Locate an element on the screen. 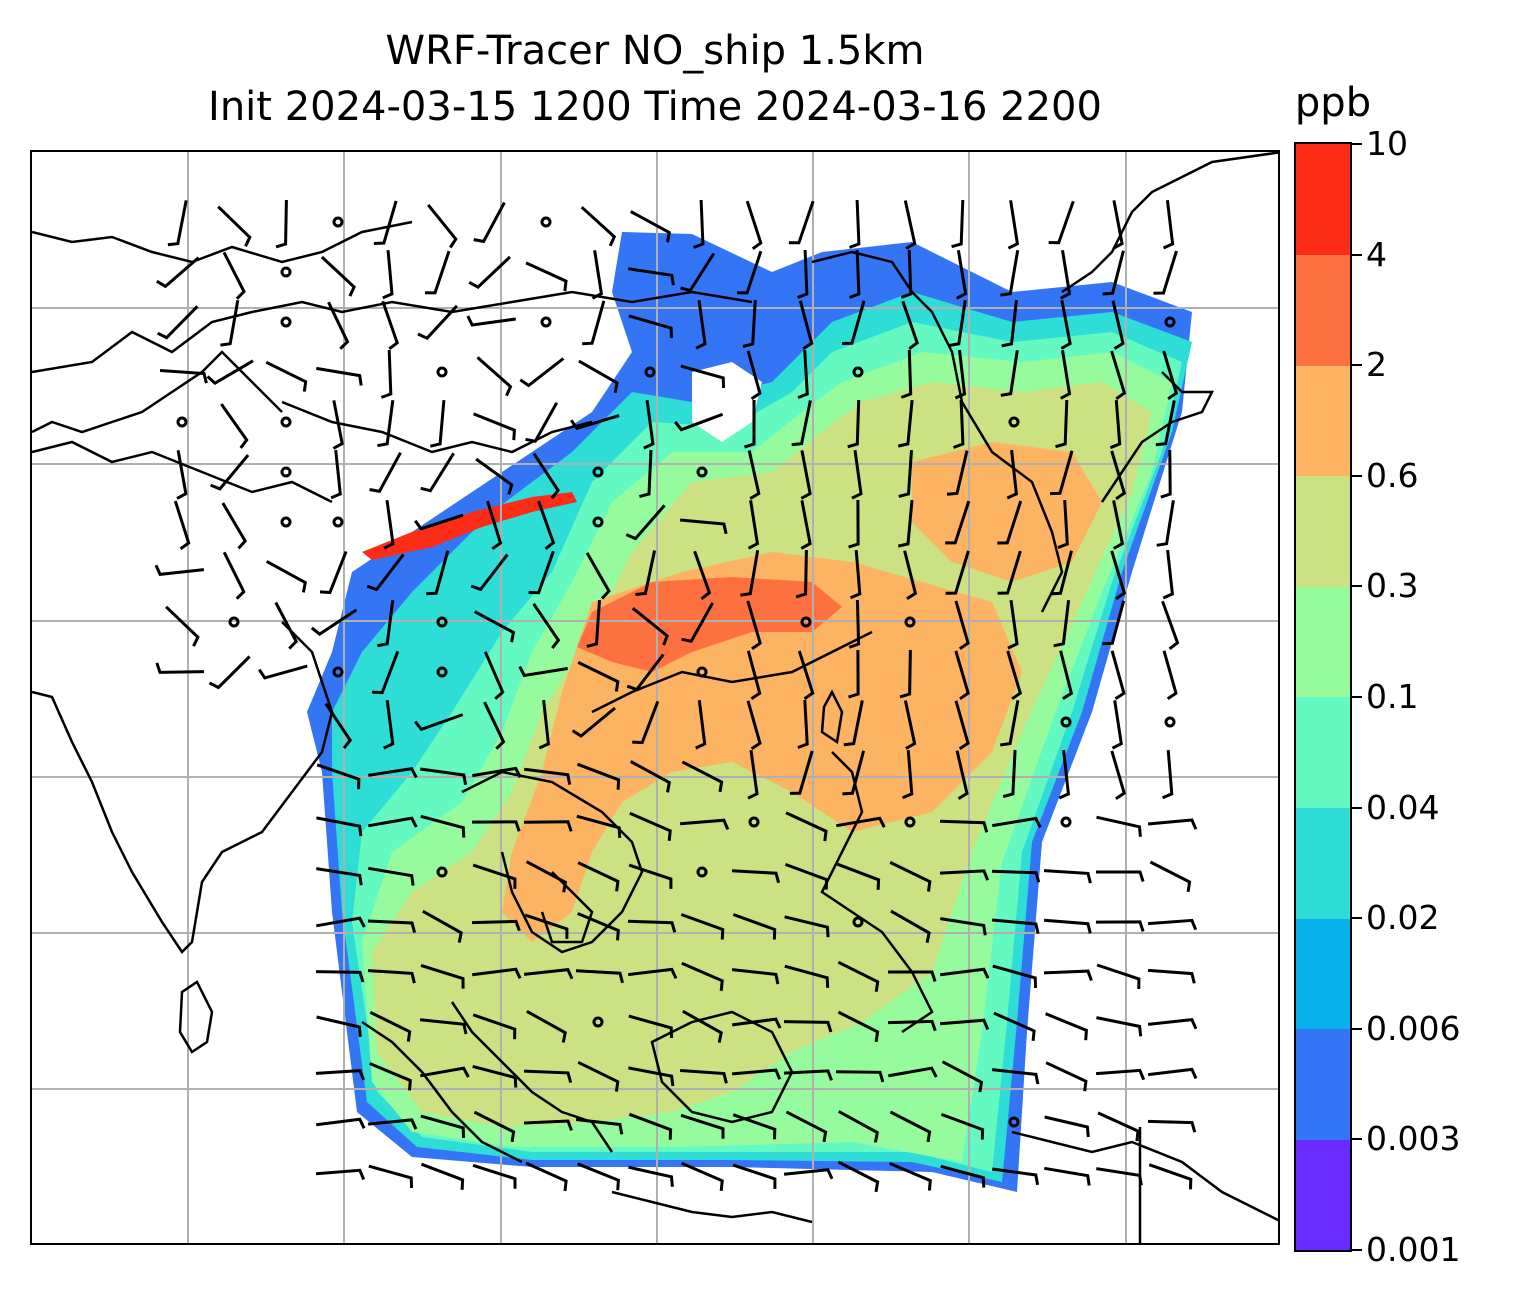 Image resolution: width=1528 pixels, height=1306 pixels. coastline-new-guinea is located at coordinates (1144, 1176).